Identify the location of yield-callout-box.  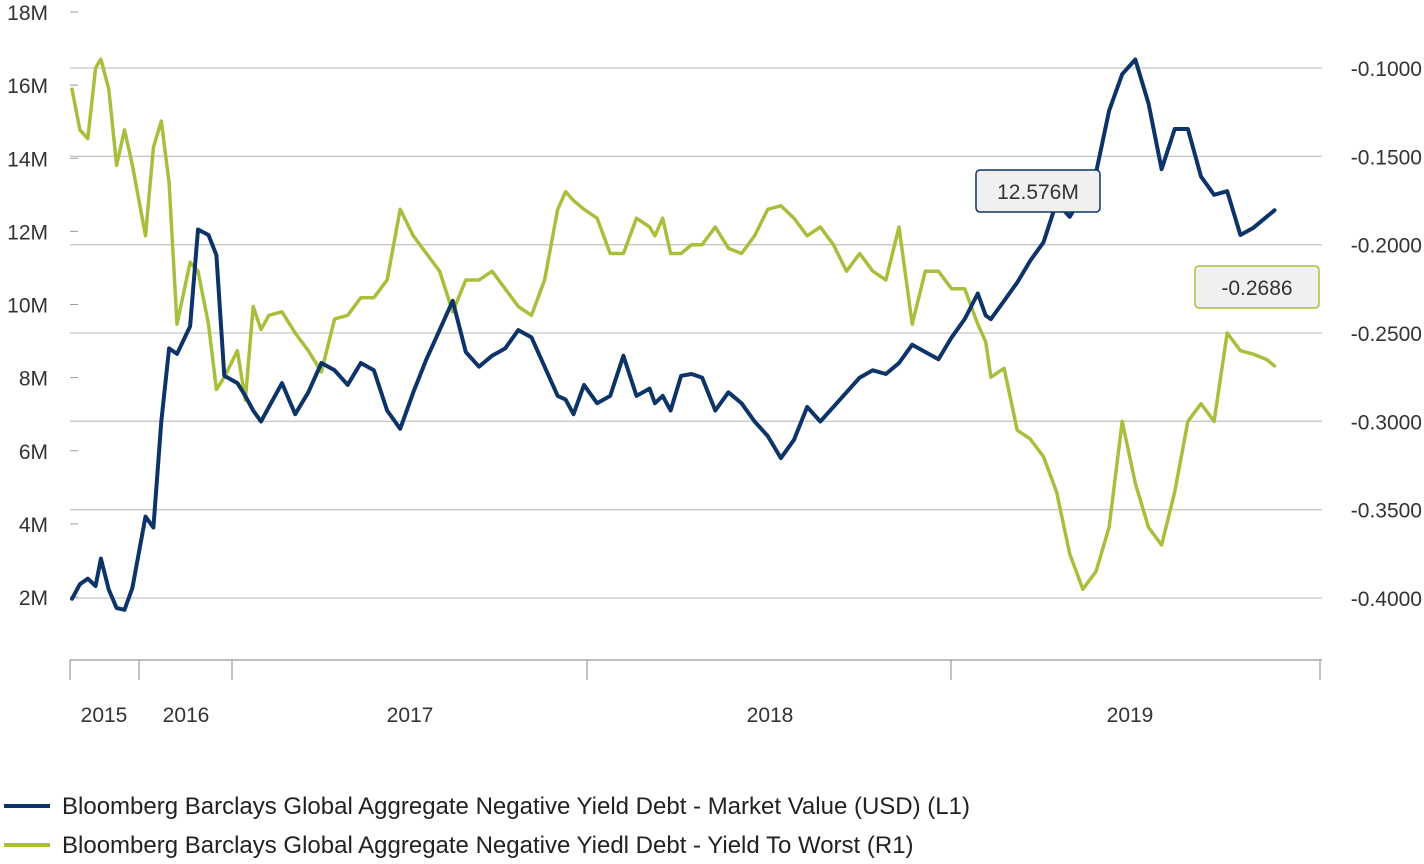
(1257, 287).